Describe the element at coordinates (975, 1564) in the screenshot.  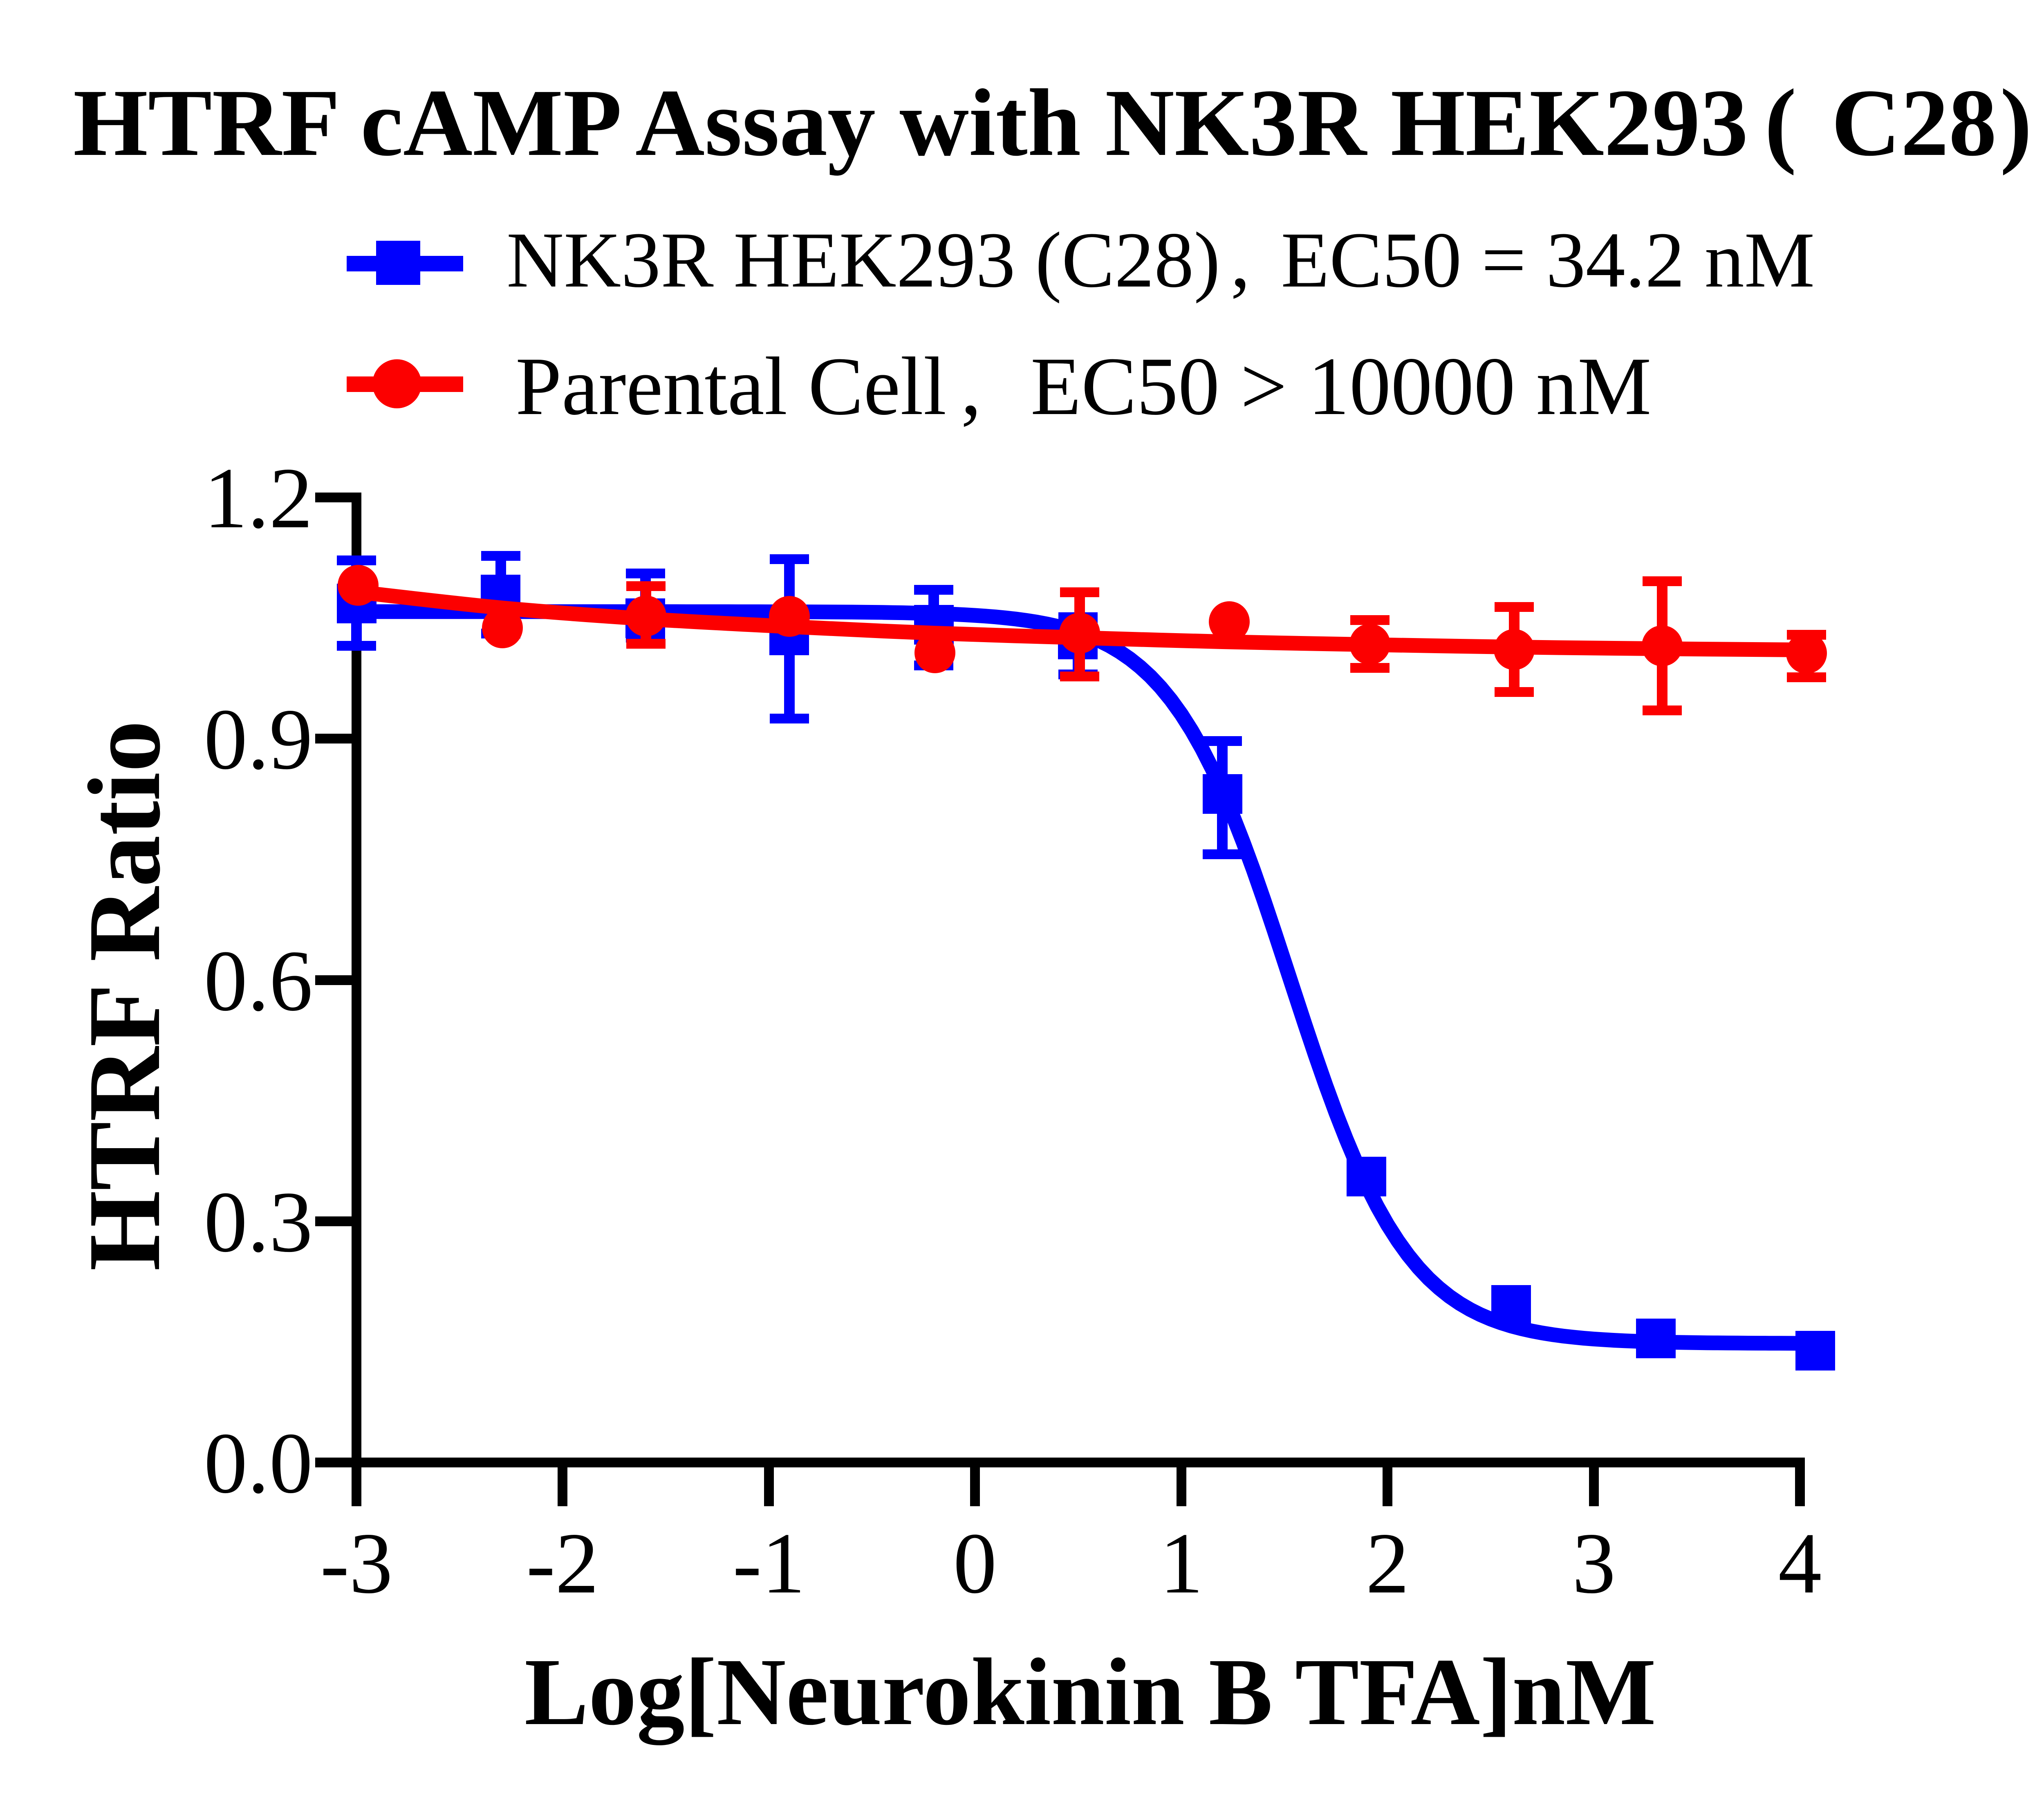
I see `svg-text: 0` at that location.